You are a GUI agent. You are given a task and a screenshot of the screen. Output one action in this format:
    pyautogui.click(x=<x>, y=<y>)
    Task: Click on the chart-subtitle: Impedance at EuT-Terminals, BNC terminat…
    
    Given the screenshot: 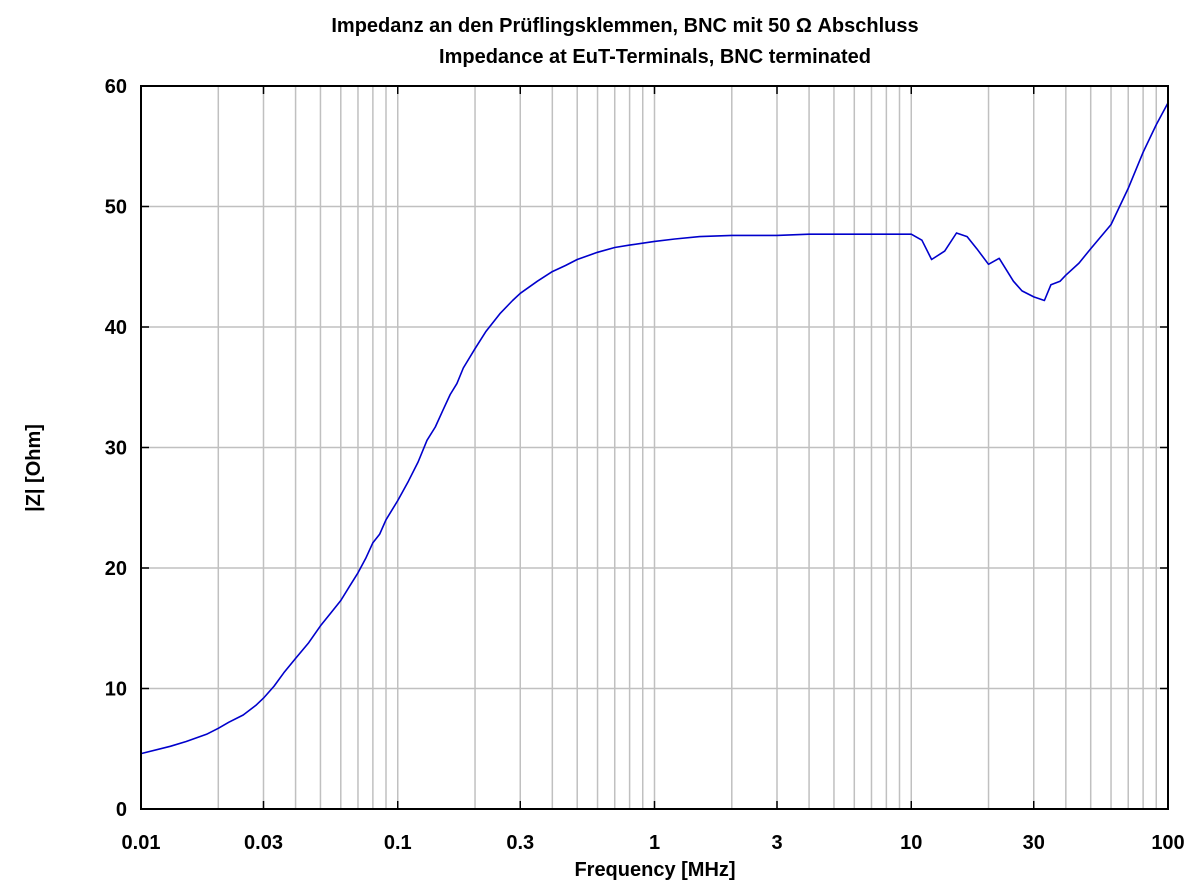 What is the action you would take?
    pyautogui.click(x=655, y=57)
    